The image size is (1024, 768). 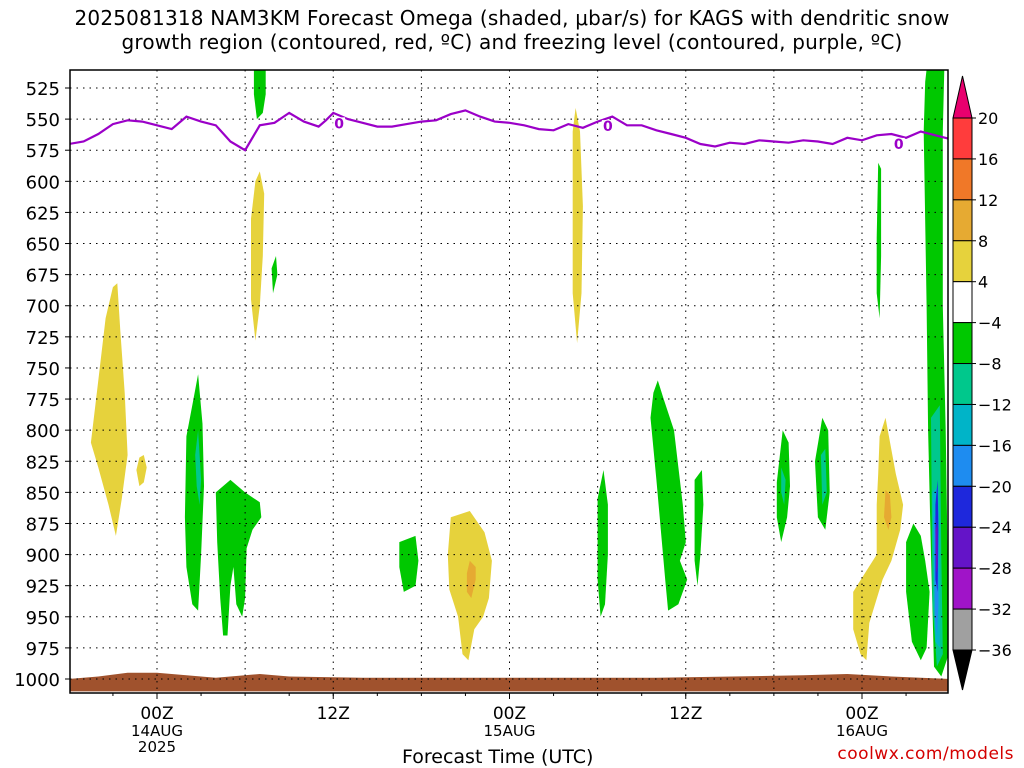 I want to click on freezing-level-line, so click(x=509, y=130).